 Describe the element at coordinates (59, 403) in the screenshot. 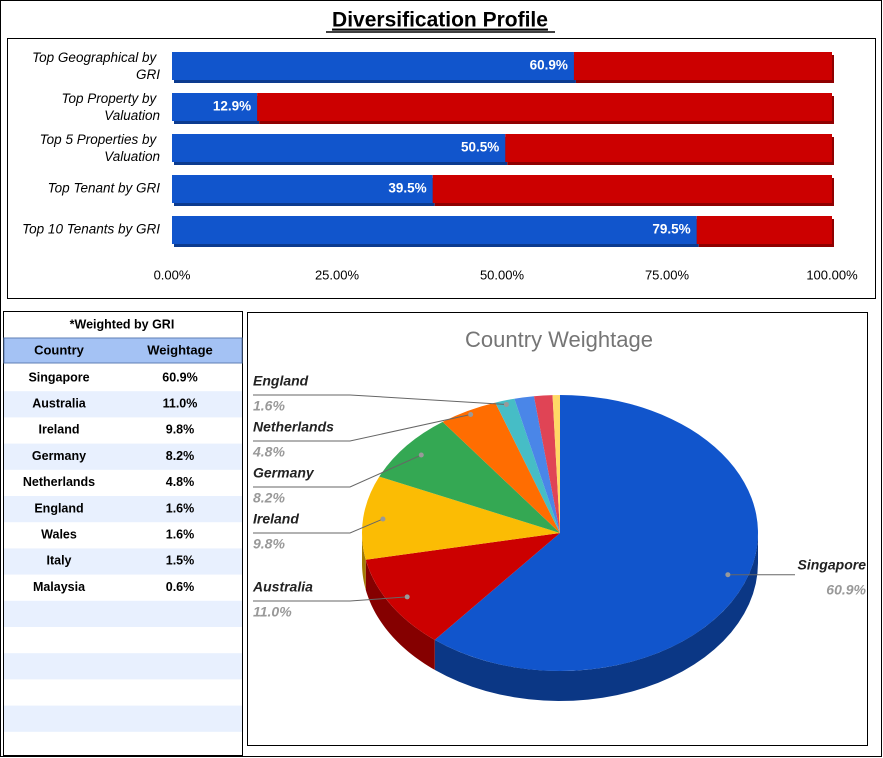

I see `table-cell: Australia` at that location.